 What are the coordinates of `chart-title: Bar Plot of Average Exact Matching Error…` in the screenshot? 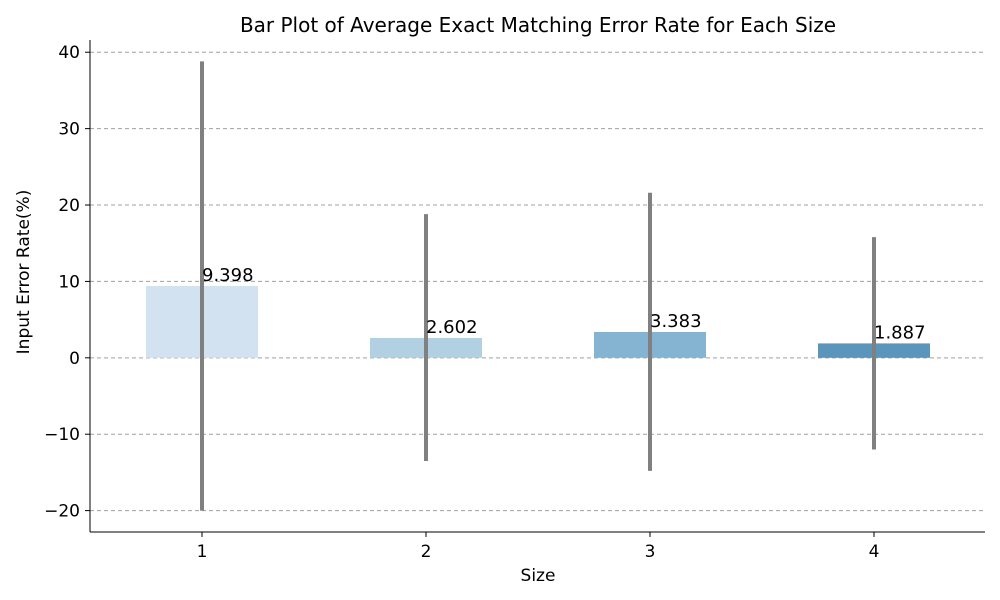 It's located at (538, 25).